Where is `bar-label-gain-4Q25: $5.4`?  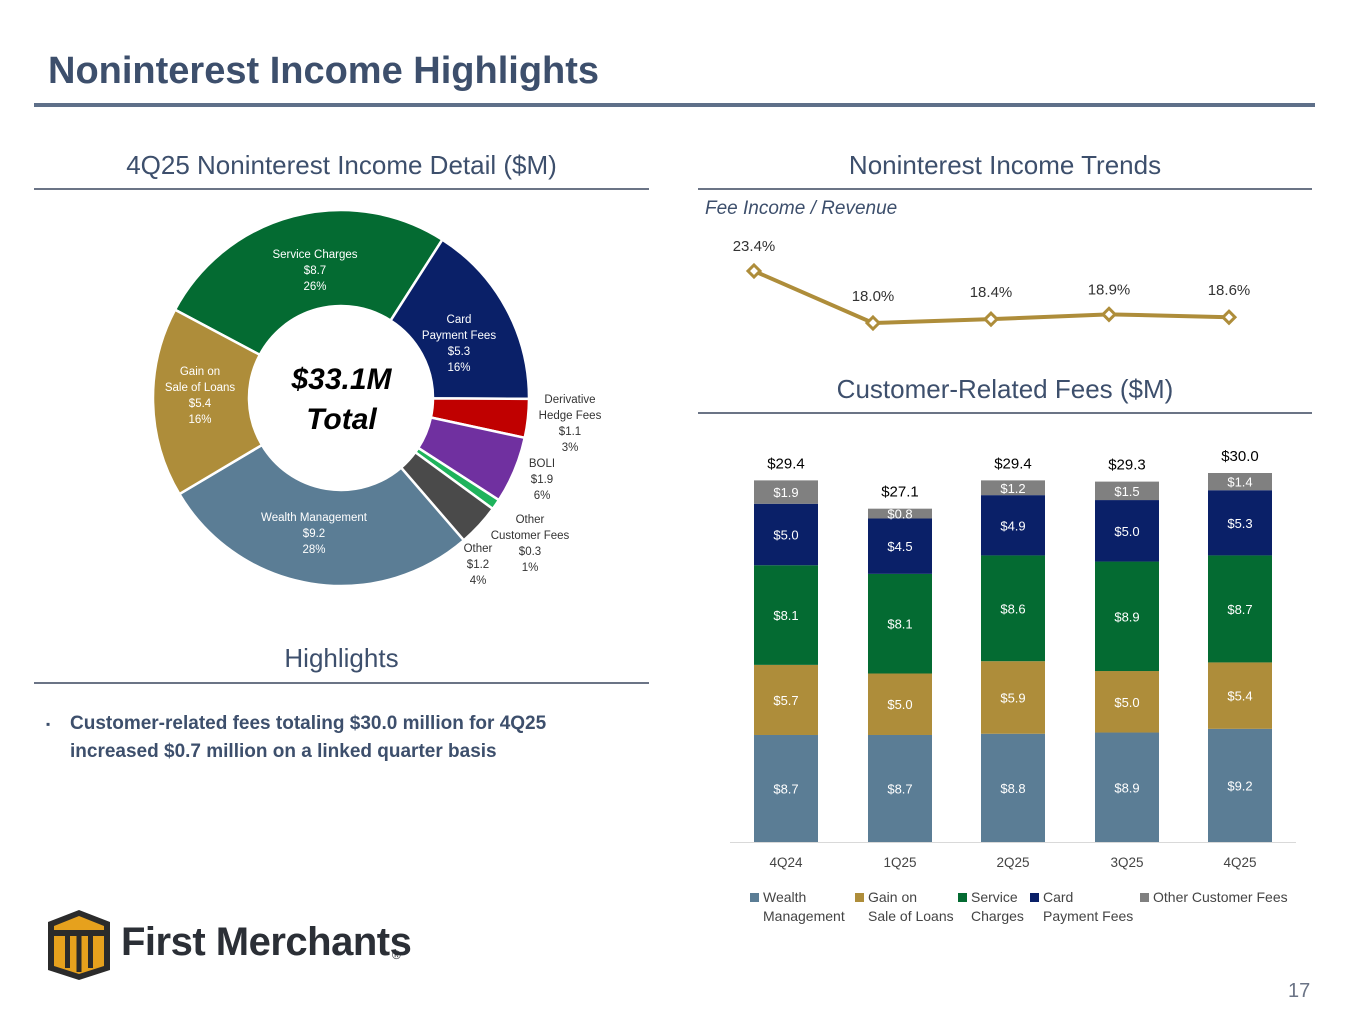 bar-label-gain-4Q25: $5.4 is located at coordinates (1239, 696).